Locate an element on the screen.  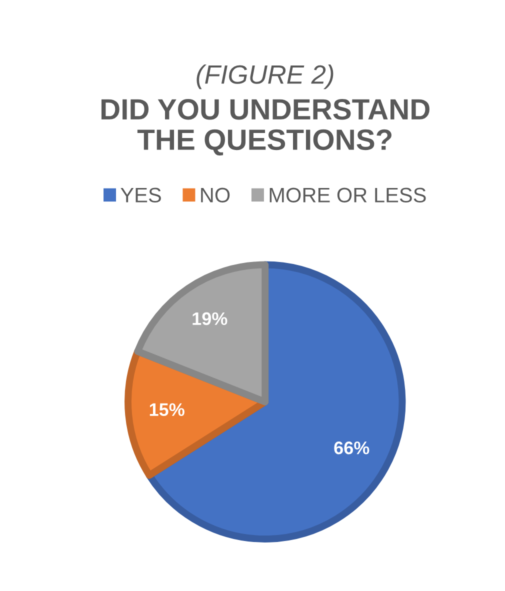
data-label: 15% is located at coordinates (167, 409).